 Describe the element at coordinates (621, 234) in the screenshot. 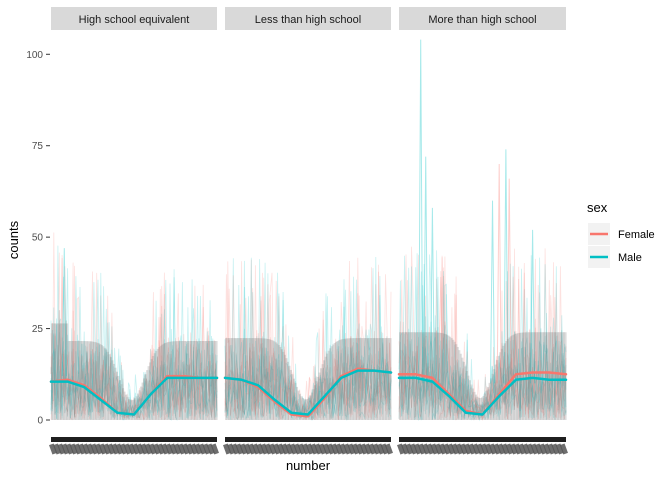

I see `legend: sex Female Male` at that location.